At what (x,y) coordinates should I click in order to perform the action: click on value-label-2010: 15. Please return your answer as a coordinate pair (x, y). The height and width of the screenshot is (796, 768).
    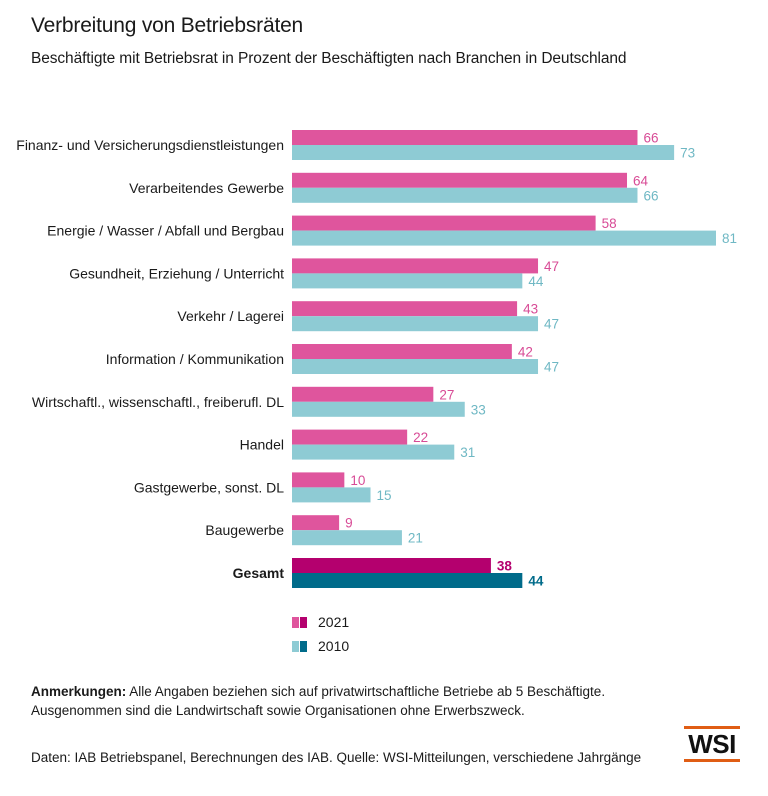
    Looking at the image, I should click on (384, 495).